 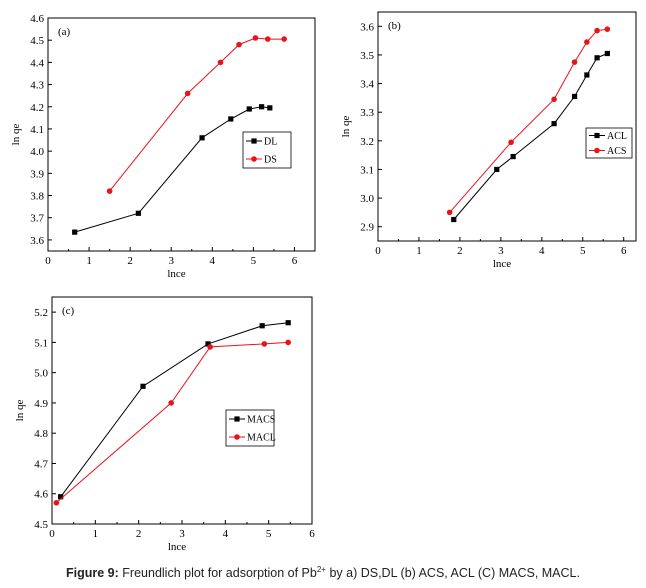 I want to click on y-tick-label: 3.5, so click(x=367, y=56).